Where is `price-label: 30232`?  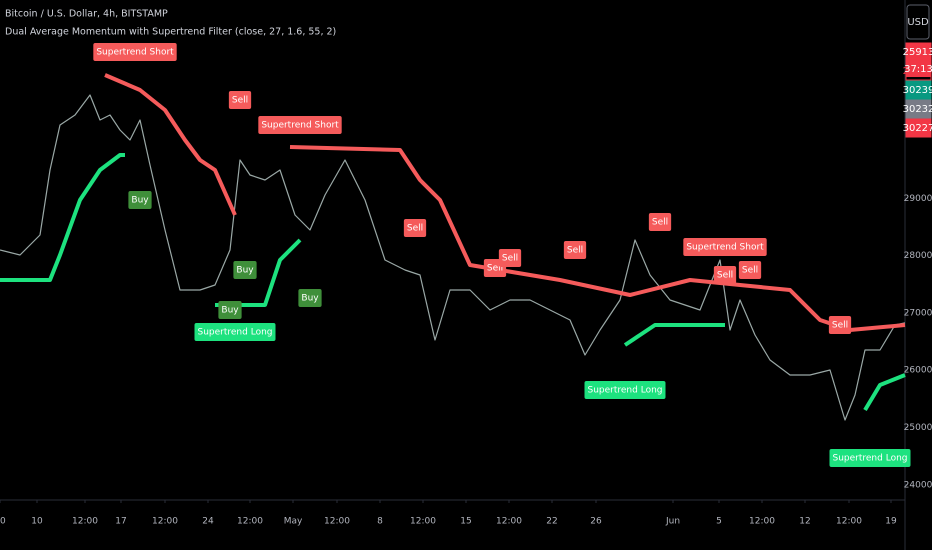
price-label: 30232 is located at coordinates (917, 109).